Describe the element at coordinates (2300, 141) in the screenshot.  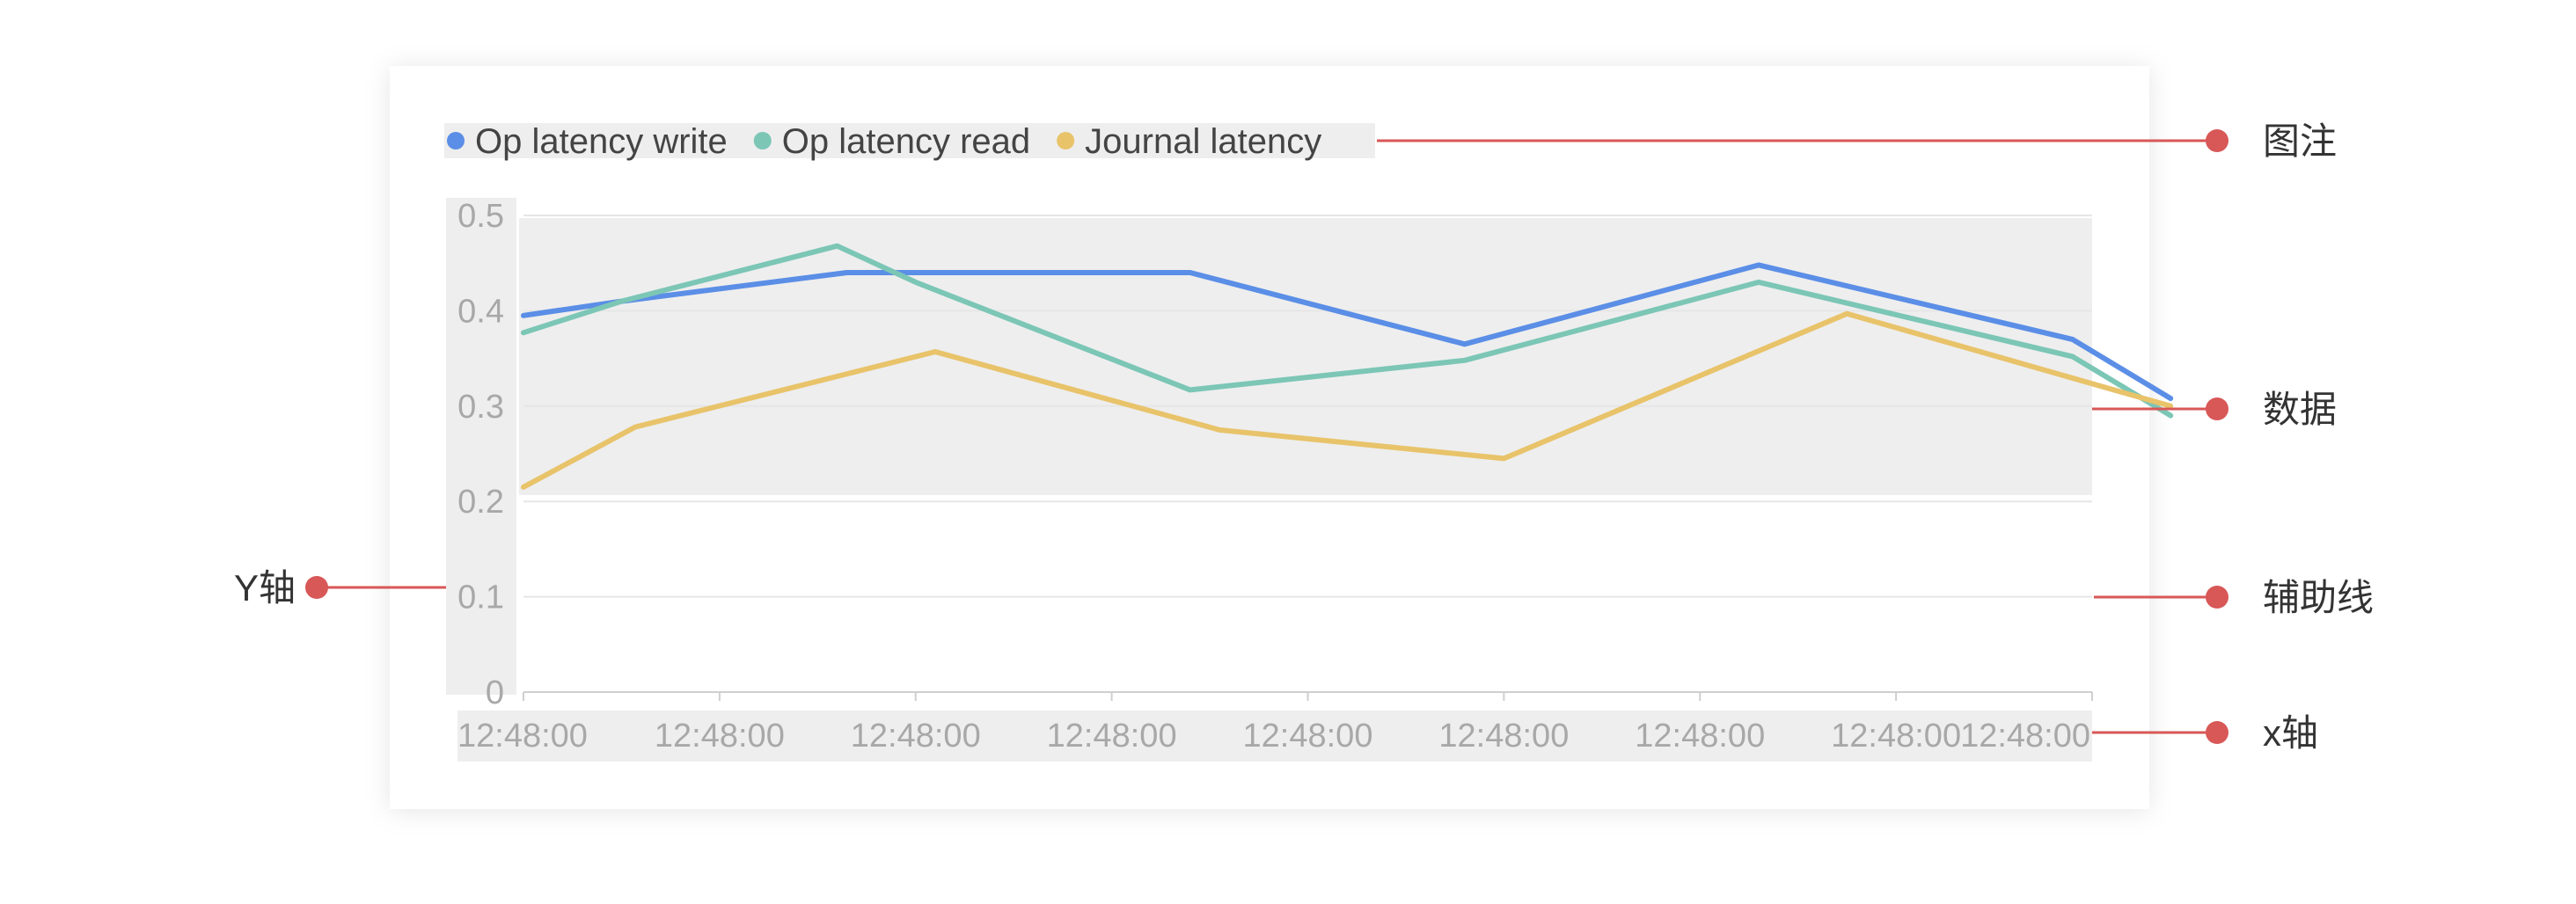
I see `callout-label-legend: 图注` at that location.